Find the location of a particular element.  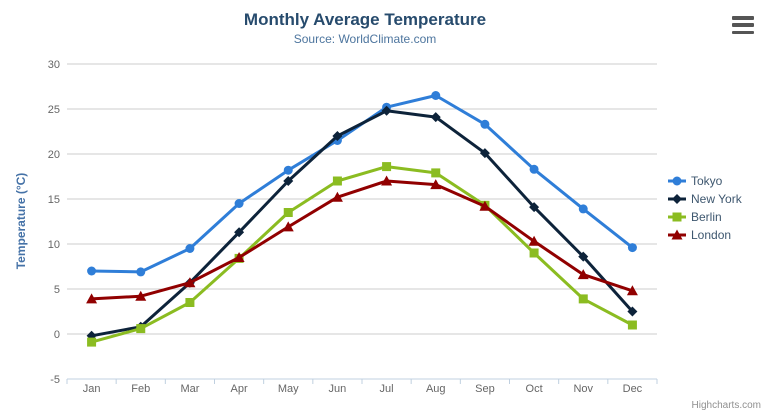

legend-symbol-new-york is located at coordinates (677, 199).